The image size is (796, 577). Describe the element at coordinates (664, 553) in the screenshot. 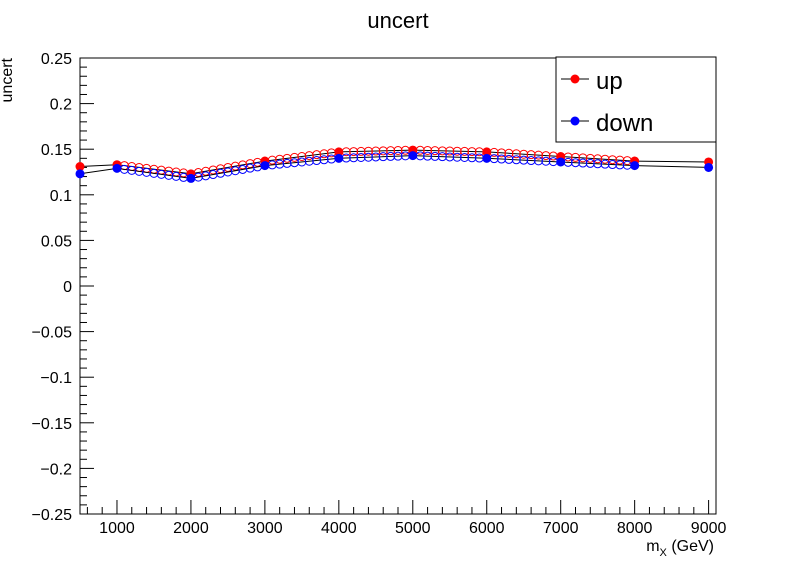

I see `x-axis-label-subscript: X` at that location.